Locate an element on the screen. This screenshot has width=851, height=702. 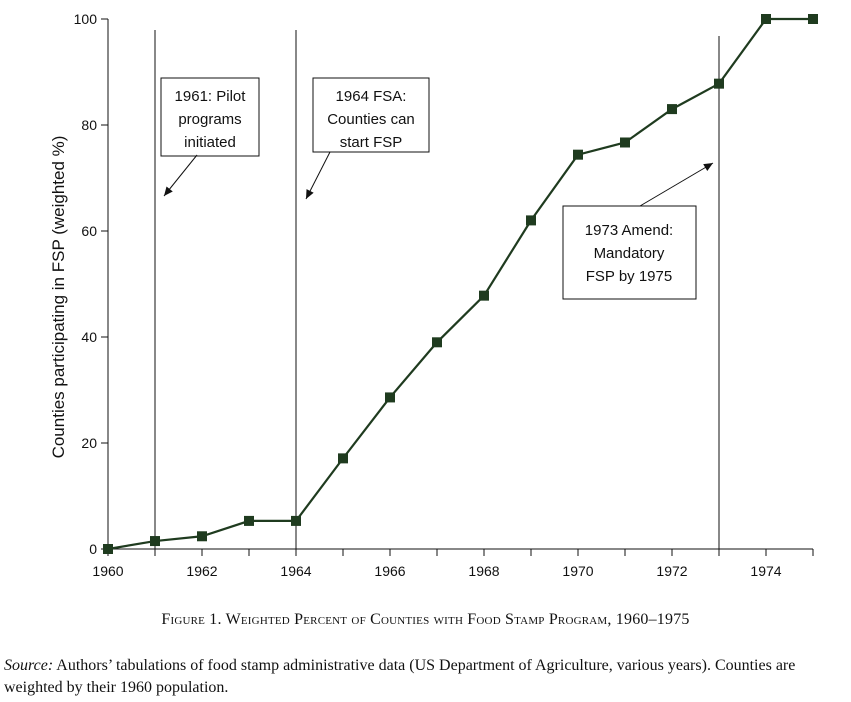
annotation-arrow-line is located at coordinates (676, 184).